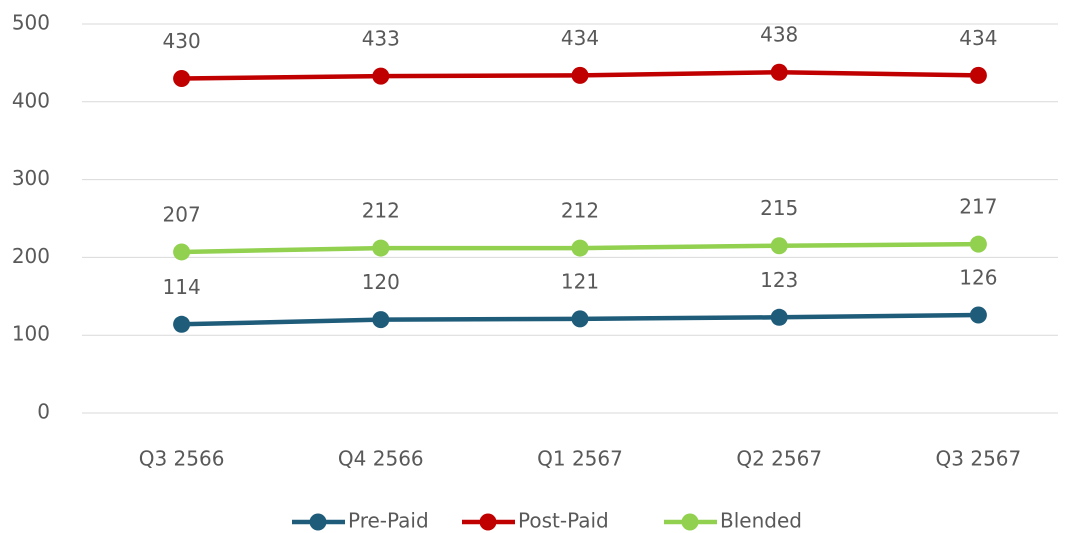 This screenshot has width=1068, height=533. I want to click on y-tick-label: 400, so click(31, 100).